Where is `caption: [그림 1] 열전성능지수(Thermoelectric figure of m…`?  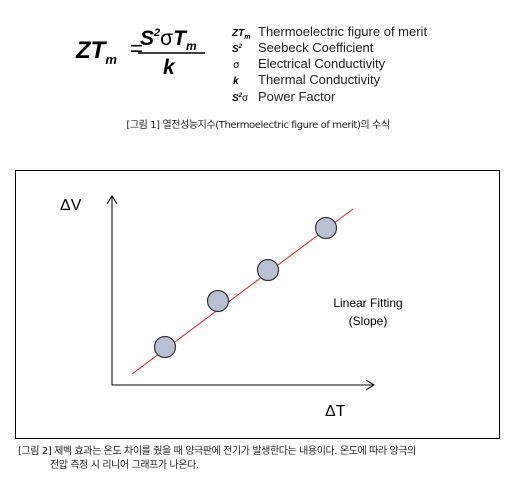
caption: [그림 1] 열전성능지수(Thermoelectric figure of m… is located at coordinates (257, 125).